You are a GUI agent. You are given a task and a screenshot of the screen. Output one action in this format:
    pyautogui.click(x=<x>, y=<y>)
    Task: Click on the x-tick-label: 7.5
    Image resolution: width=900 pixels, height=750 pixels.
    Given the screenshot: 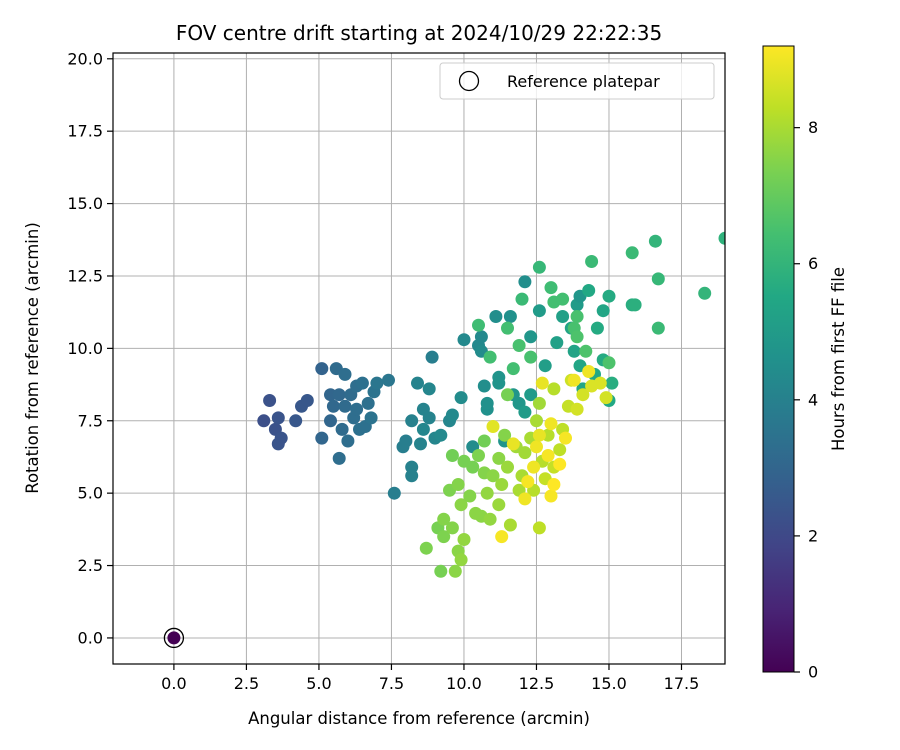 What is the action you would take?
    pyautogui.click(x=391, y=683)
    